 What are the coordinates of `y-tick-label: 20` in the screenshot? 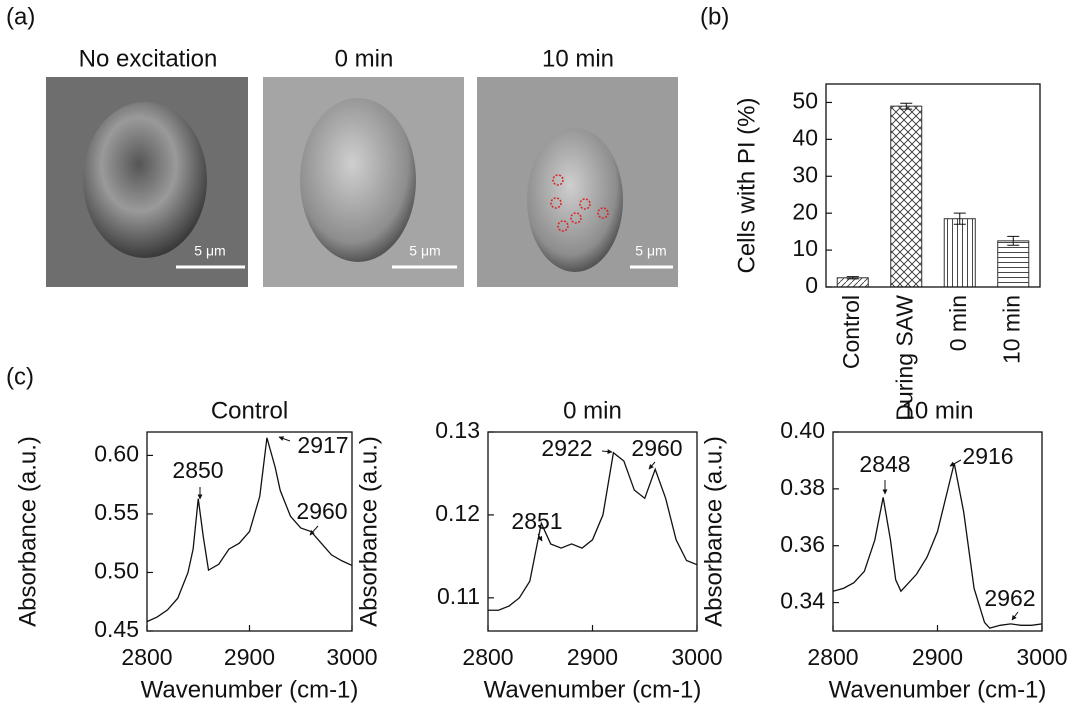 It's located at (805, 211).